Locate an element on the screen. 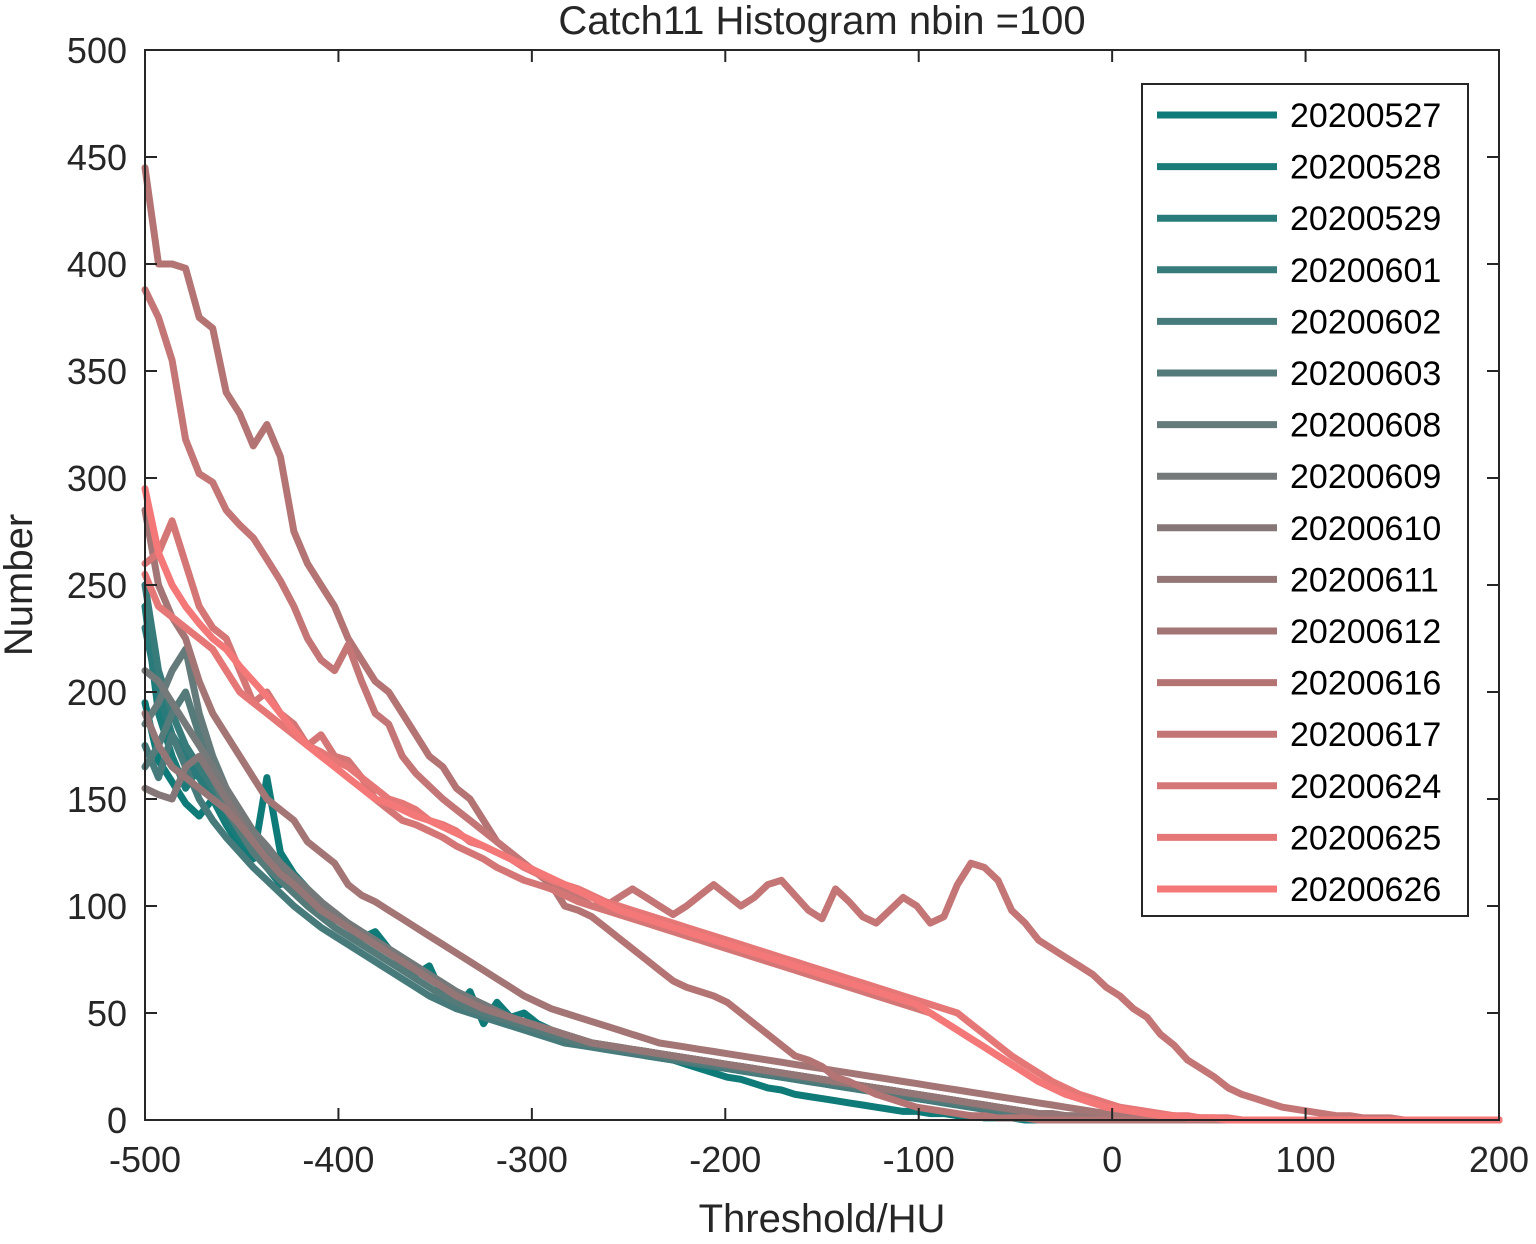 This screenshot has width=1536, height=1244. legend-box is located at coordinates (1305, 500).